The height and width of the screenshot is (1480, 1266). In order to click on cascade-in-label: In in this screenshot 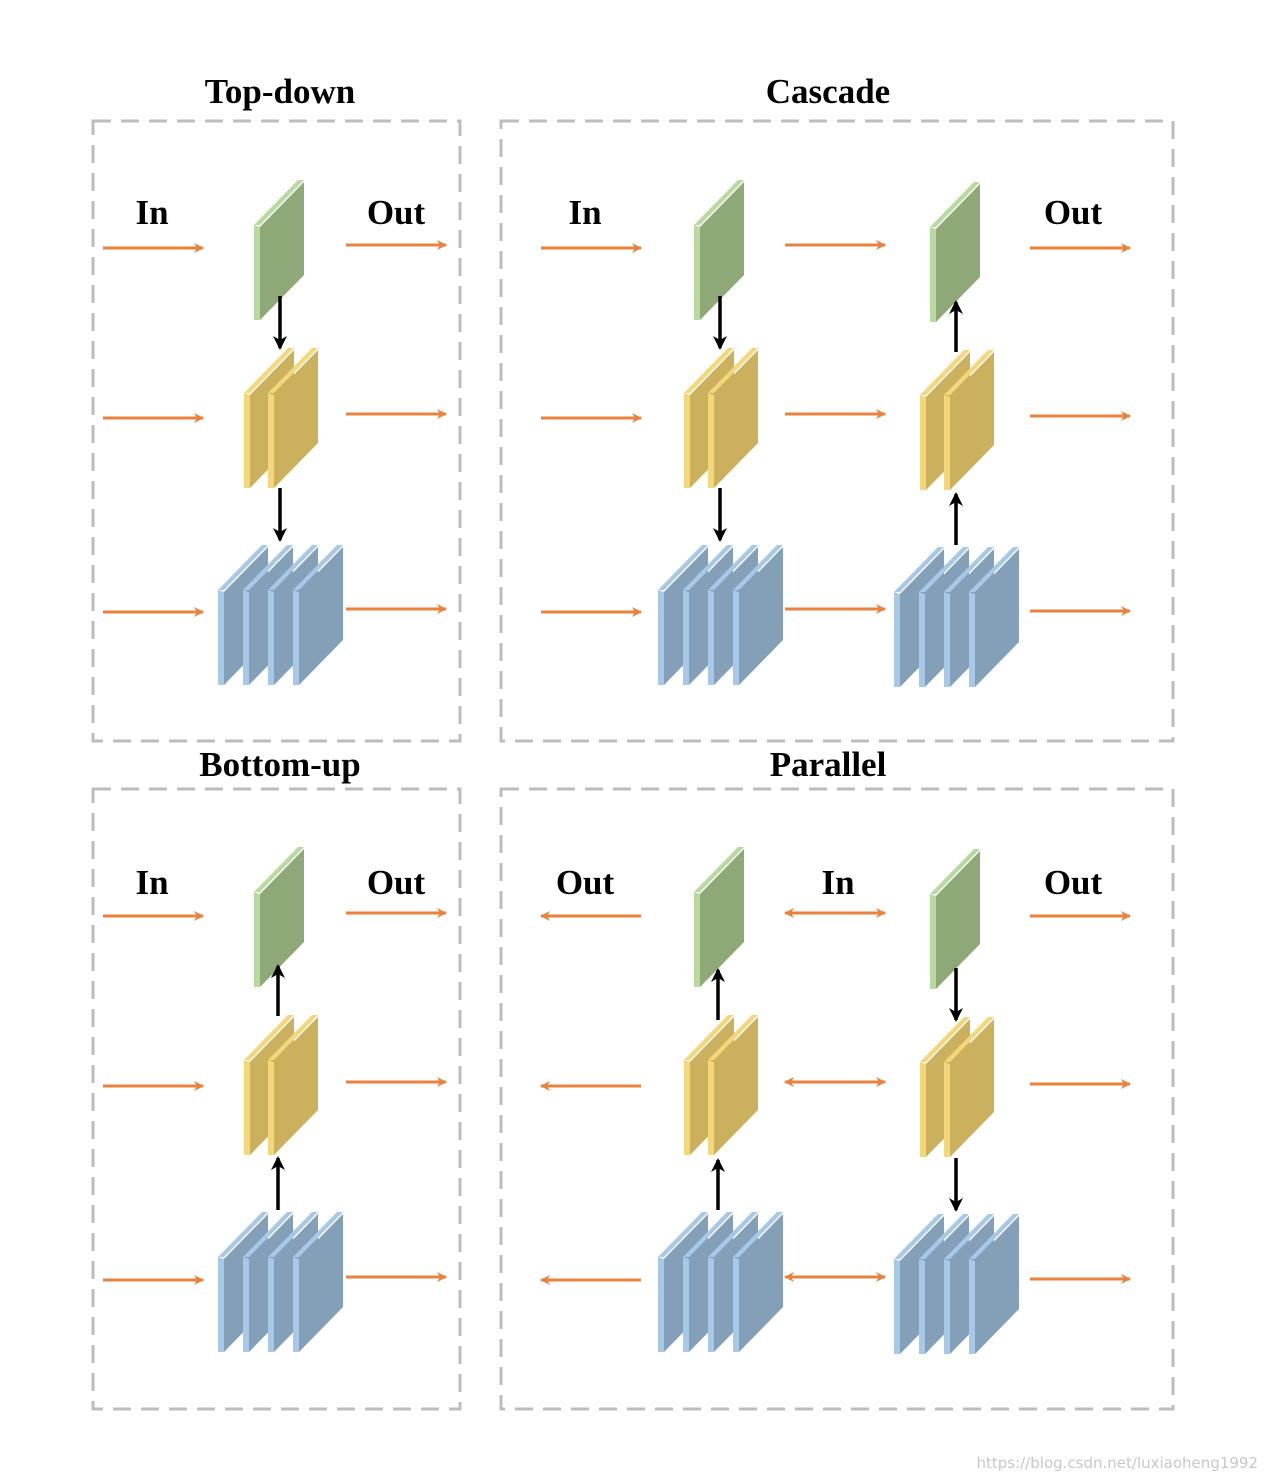, I will do `click(584, 212)`.